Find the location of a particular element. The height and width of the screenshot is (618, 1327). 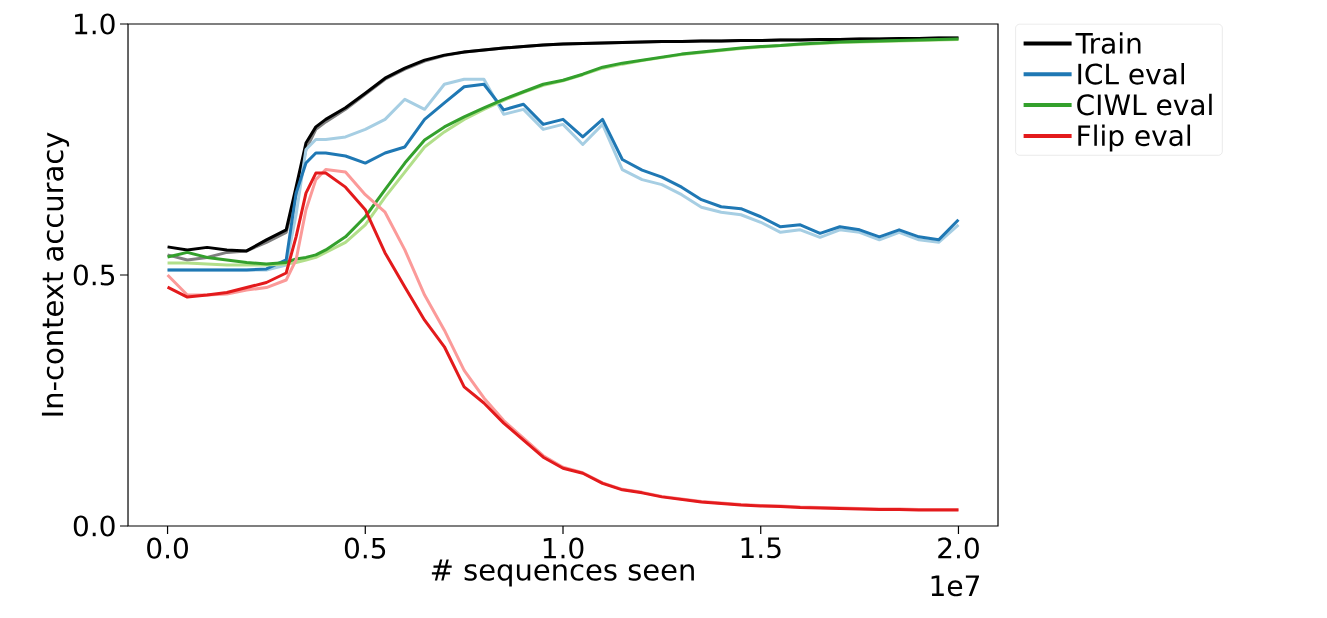

y-tick-label: 0.0 is located at coordinates (94, 526).